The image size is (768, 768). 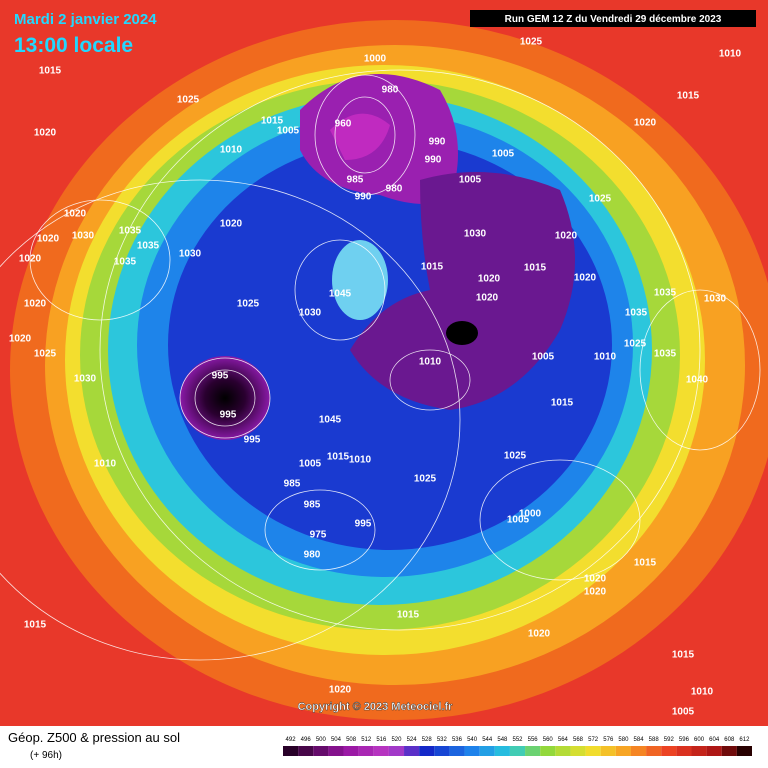 I want to click on scale-label: 592, so click(x=669, y=740).